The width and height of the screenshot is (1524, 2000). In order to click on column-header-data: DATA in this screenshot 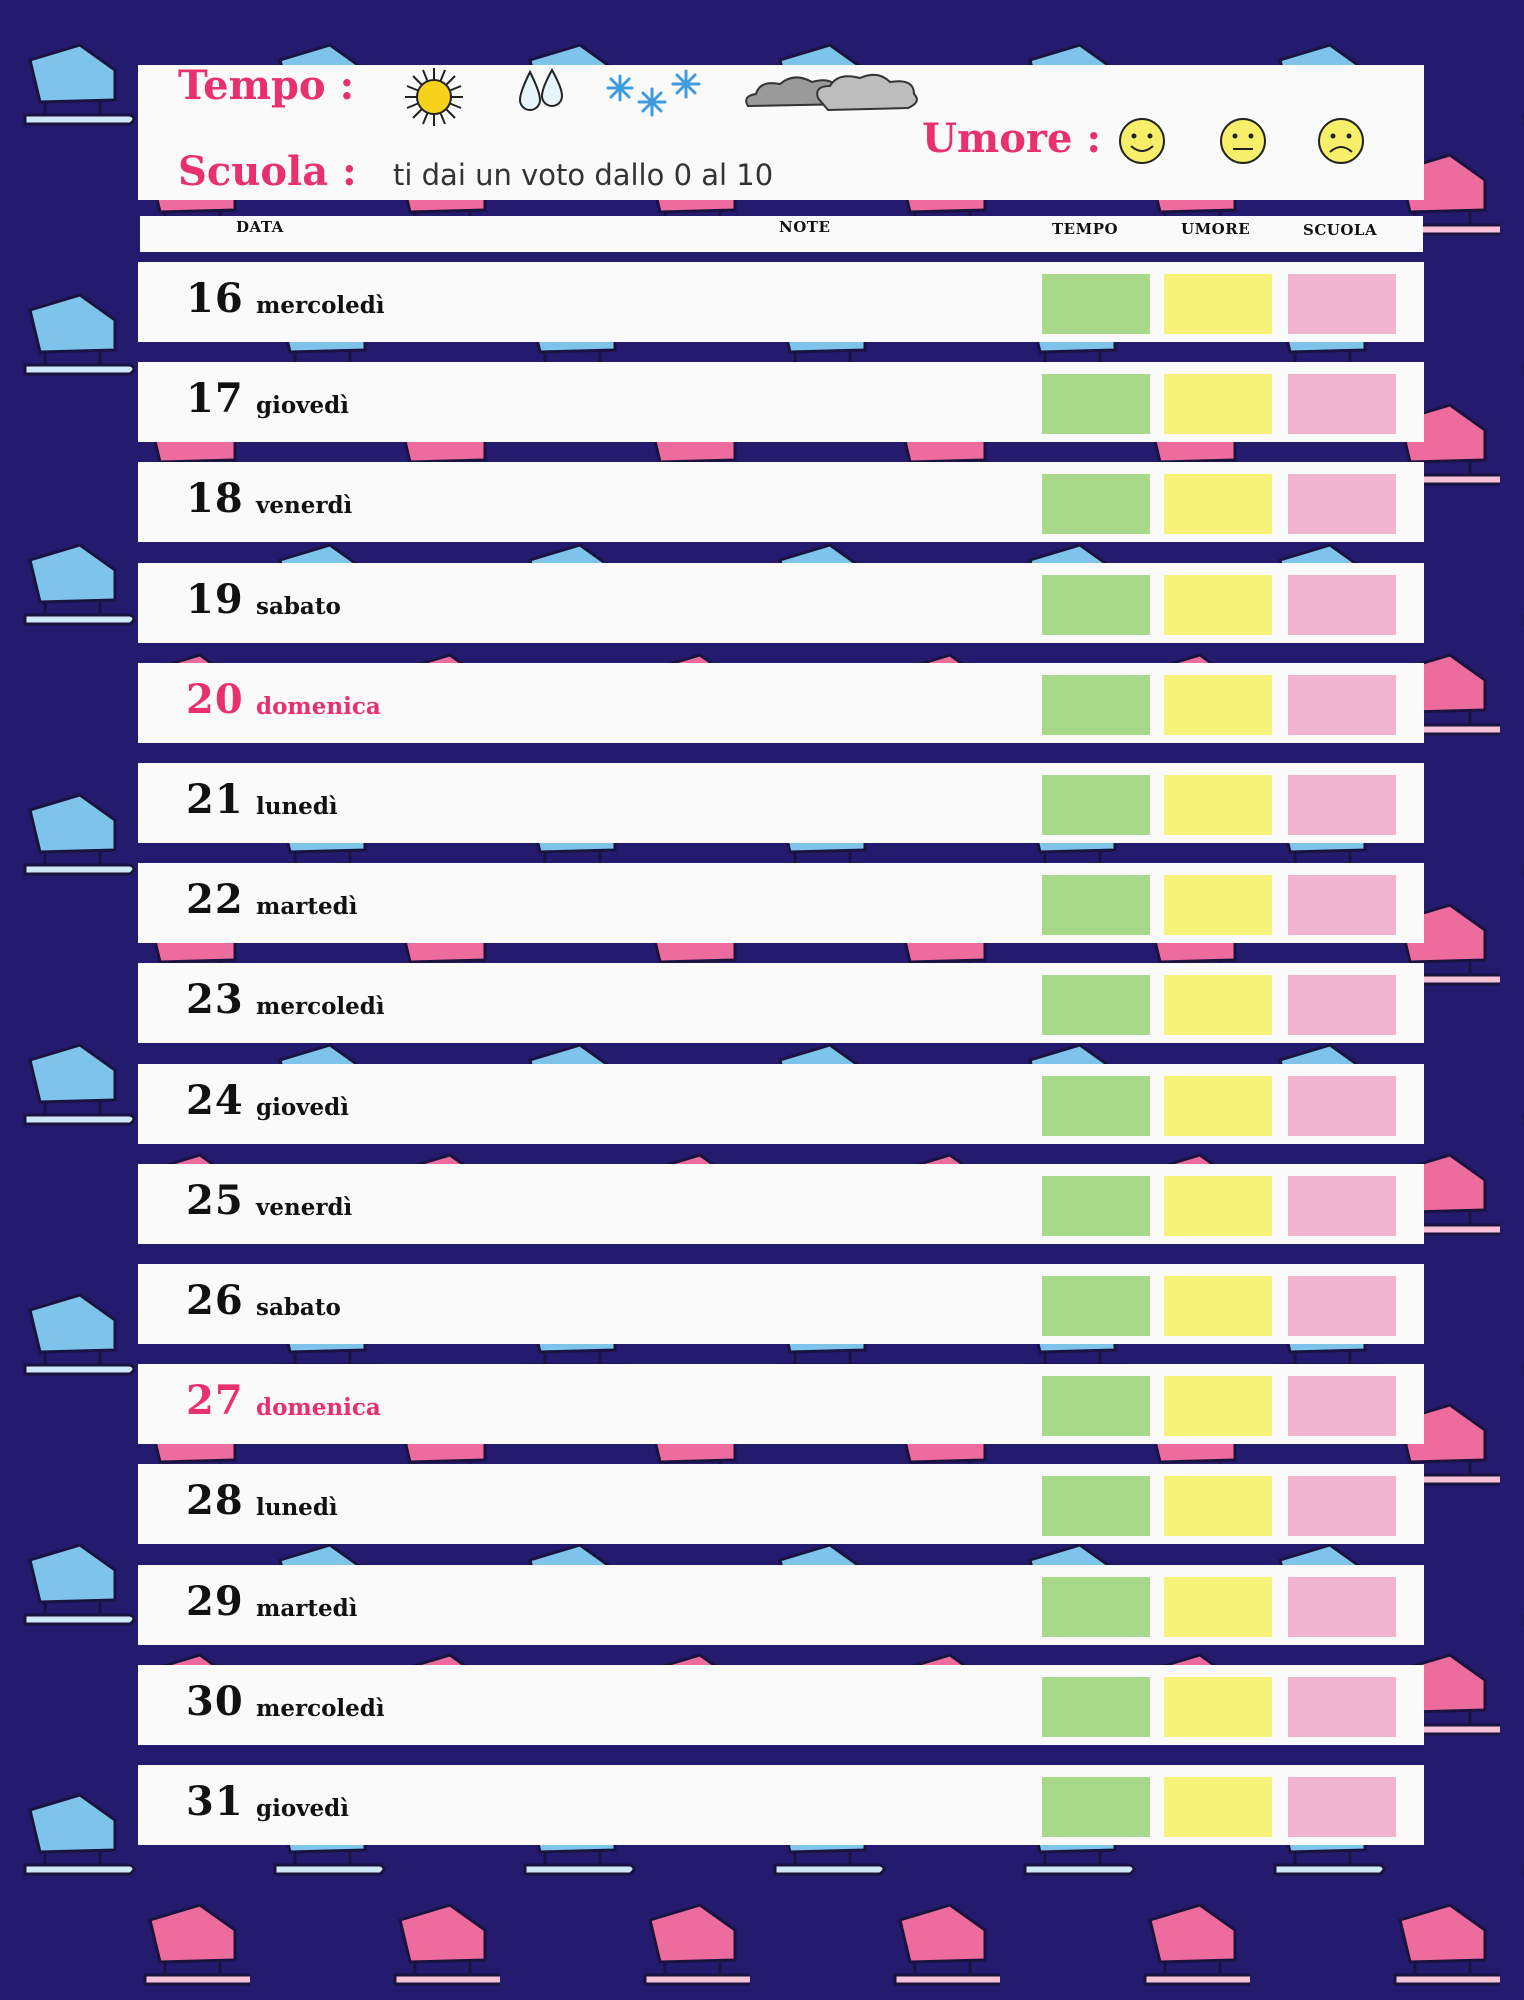, I will do `click(260, 227)`.